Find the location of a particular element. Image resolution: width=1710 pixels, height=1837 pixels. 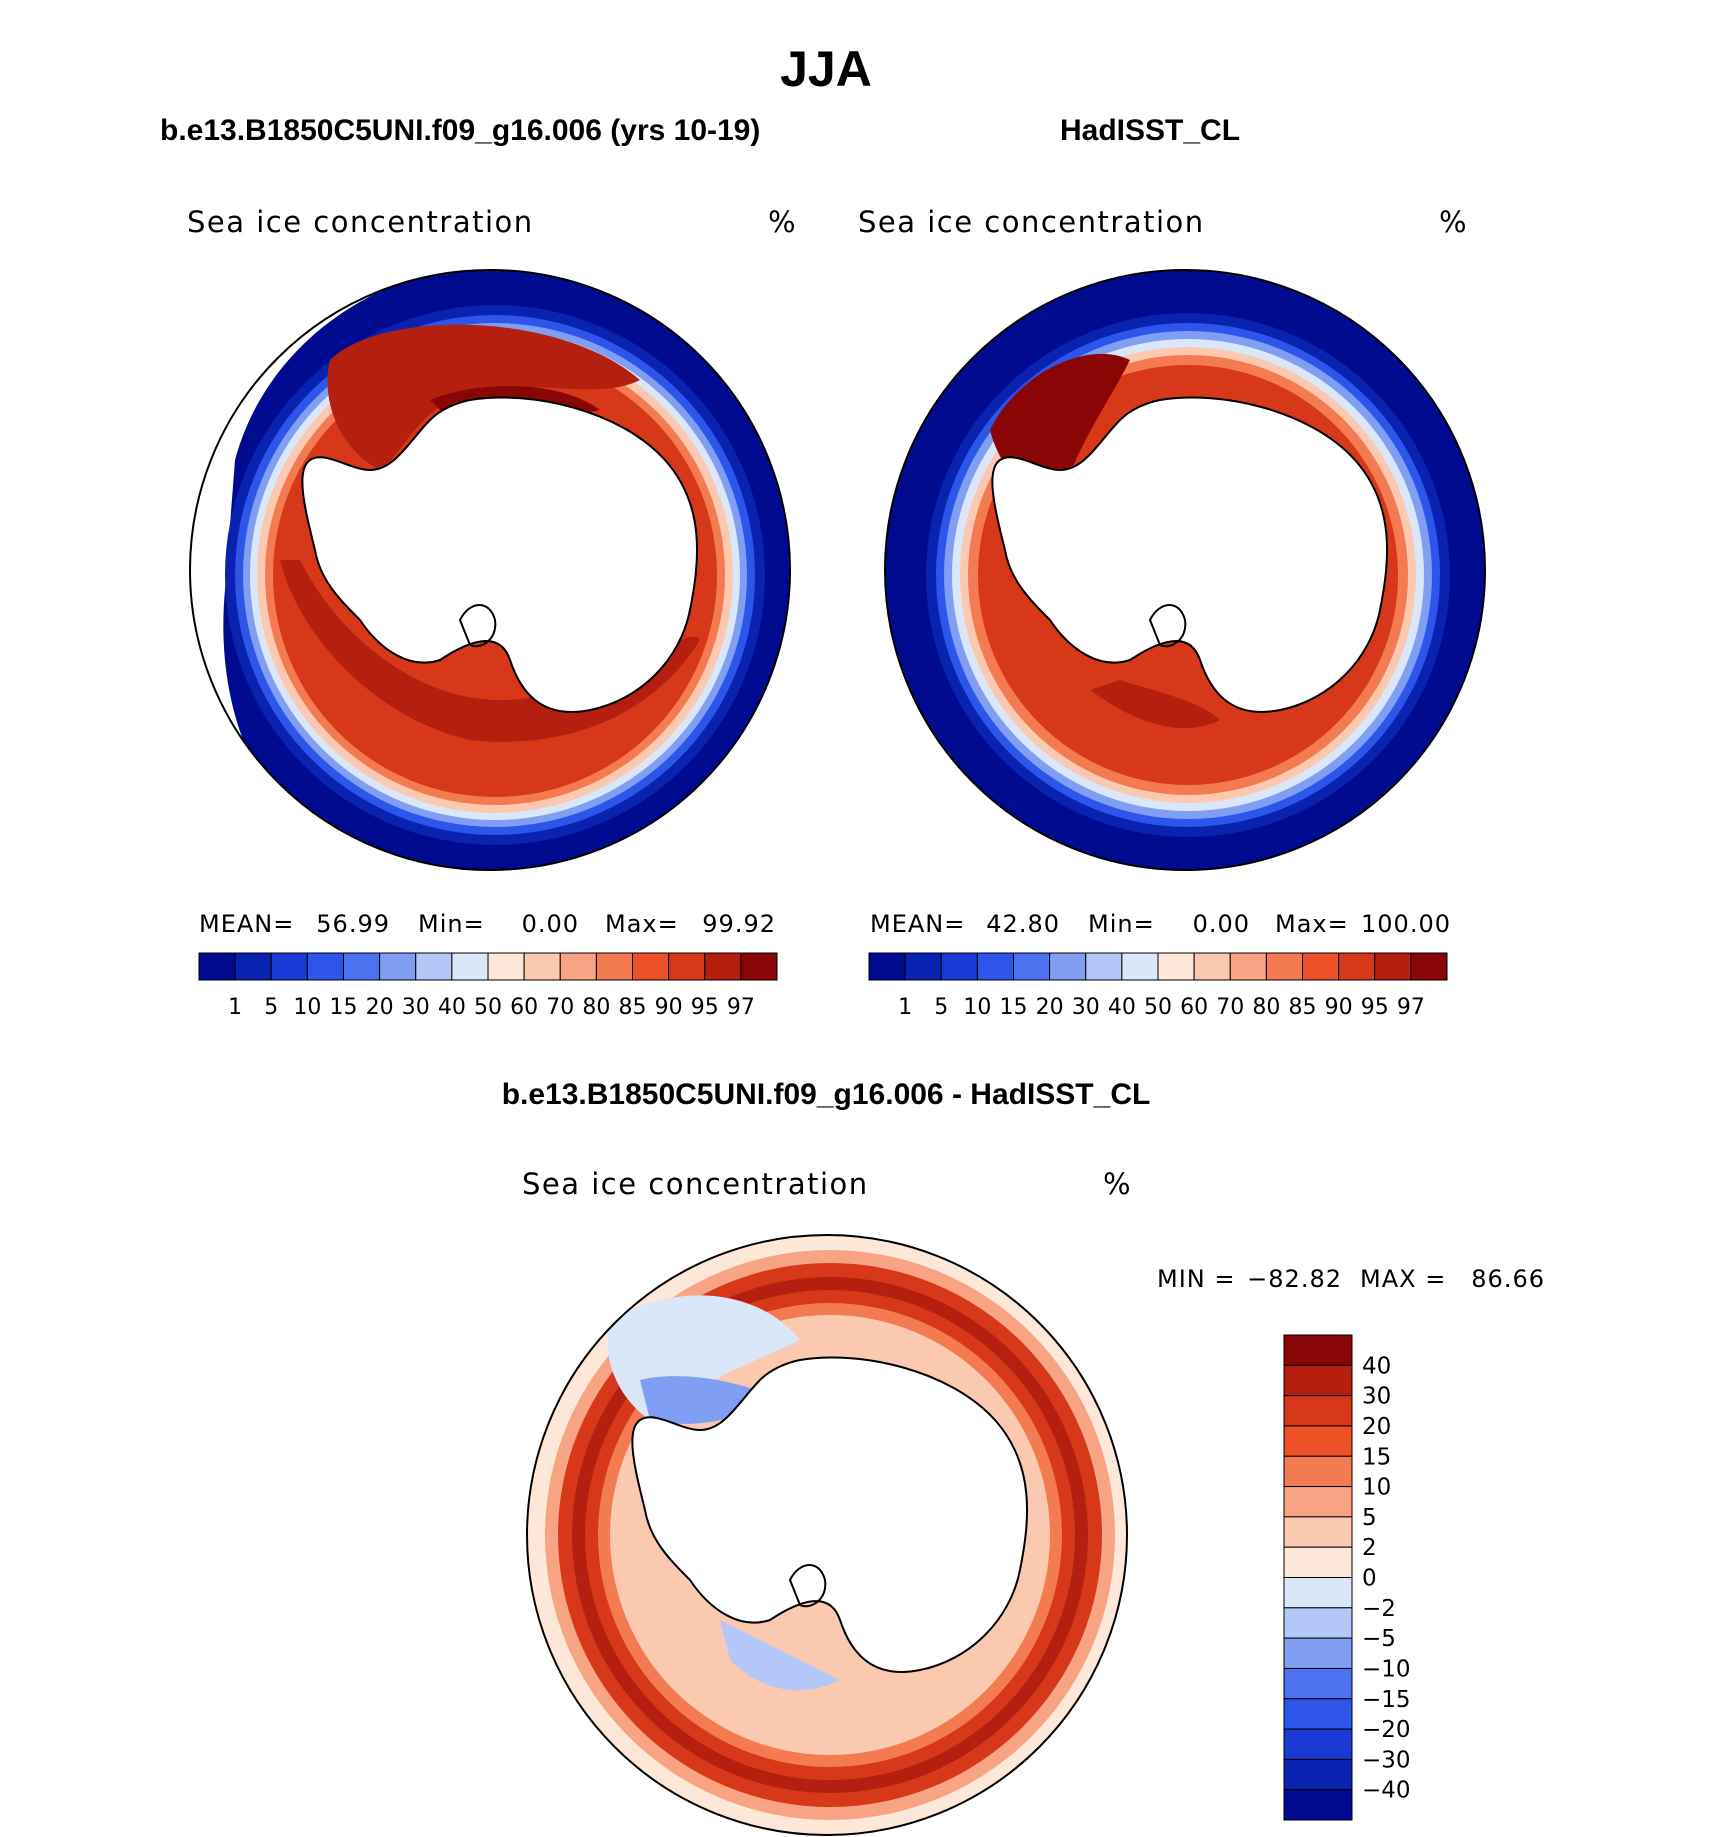

right-max-value: 100.00 is located at coordinates (1406, 924).